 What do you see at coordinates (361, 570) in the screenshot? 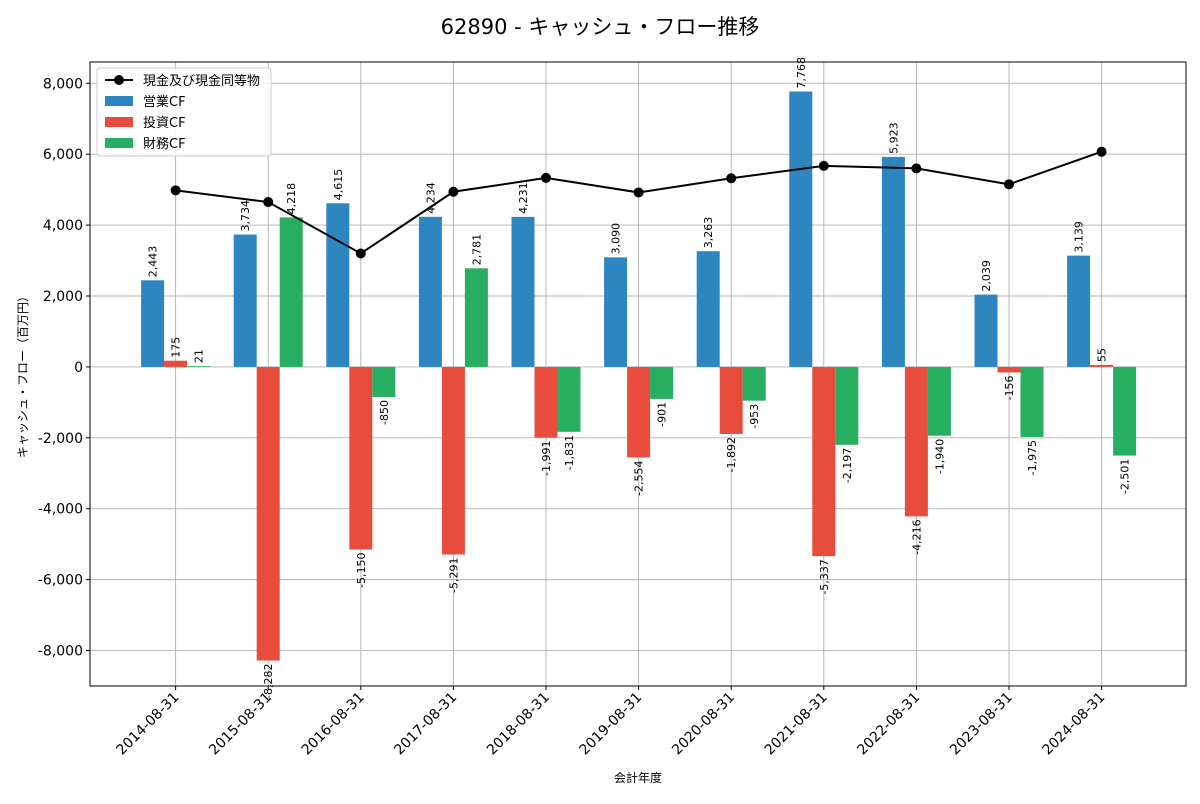
I see `data-label-投資CF: -5,150` at bounding box center [361, 570].